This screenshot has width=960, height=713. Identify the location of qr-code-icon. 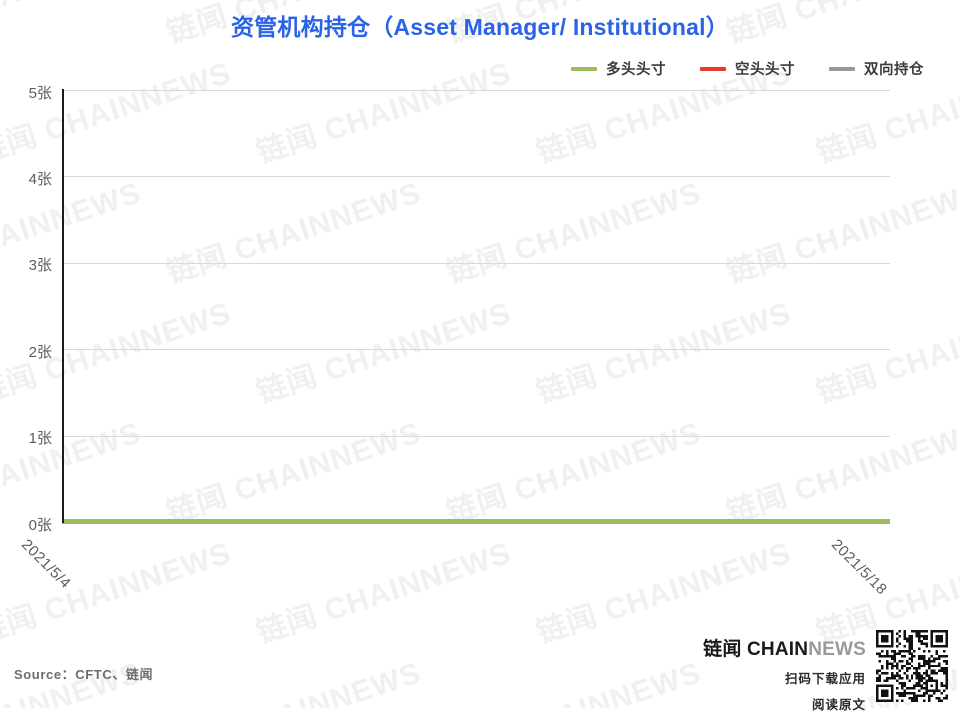
(912, 666).